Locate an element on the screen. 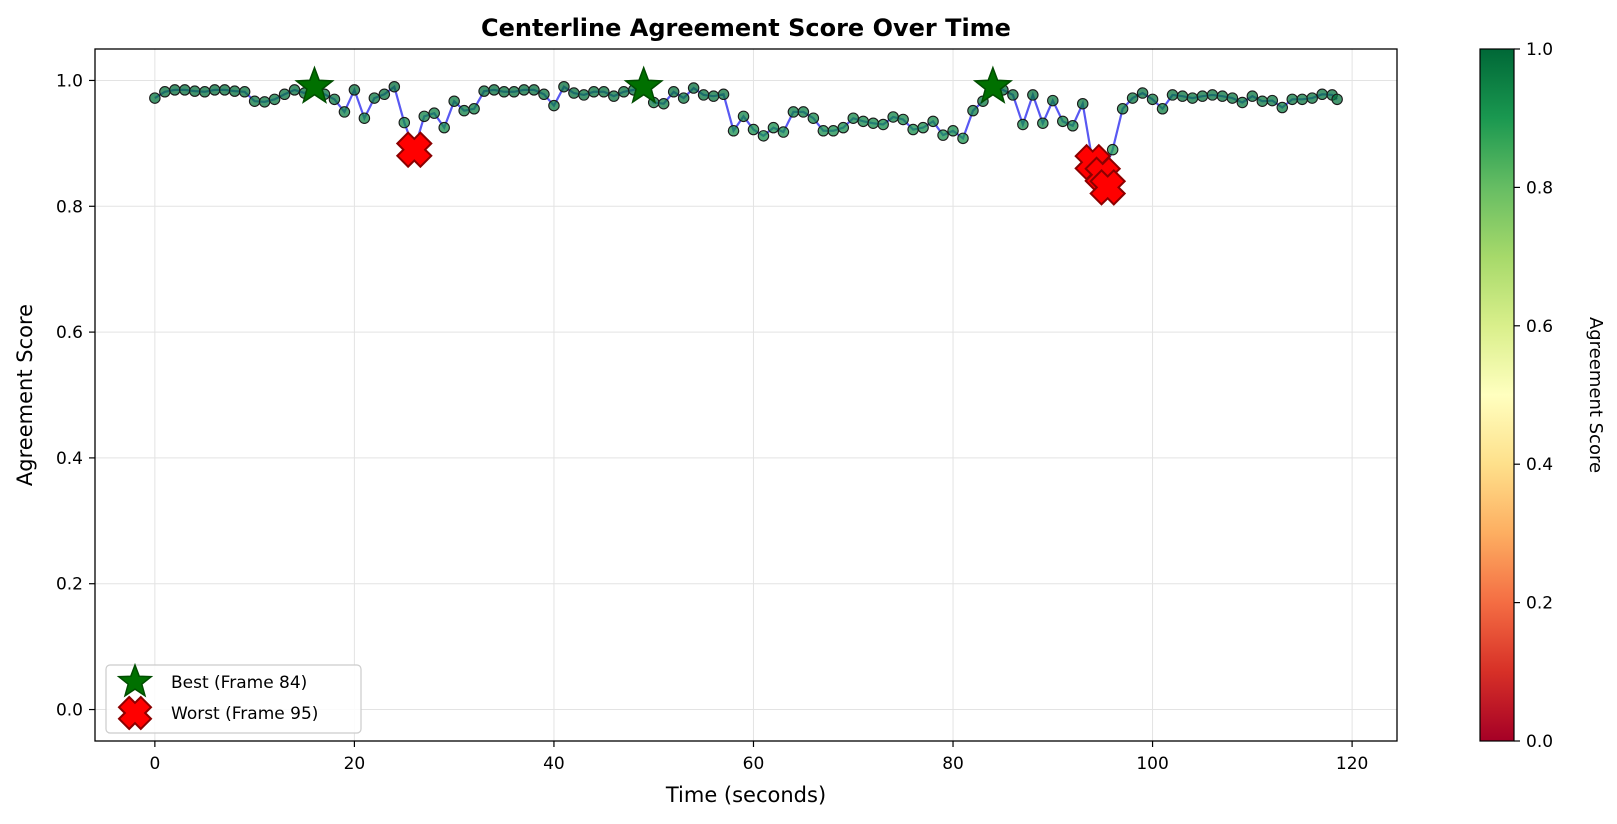 The image size is (1617, 824). x-axis-title: Time (seconds) is located at coordinates (745, 795).